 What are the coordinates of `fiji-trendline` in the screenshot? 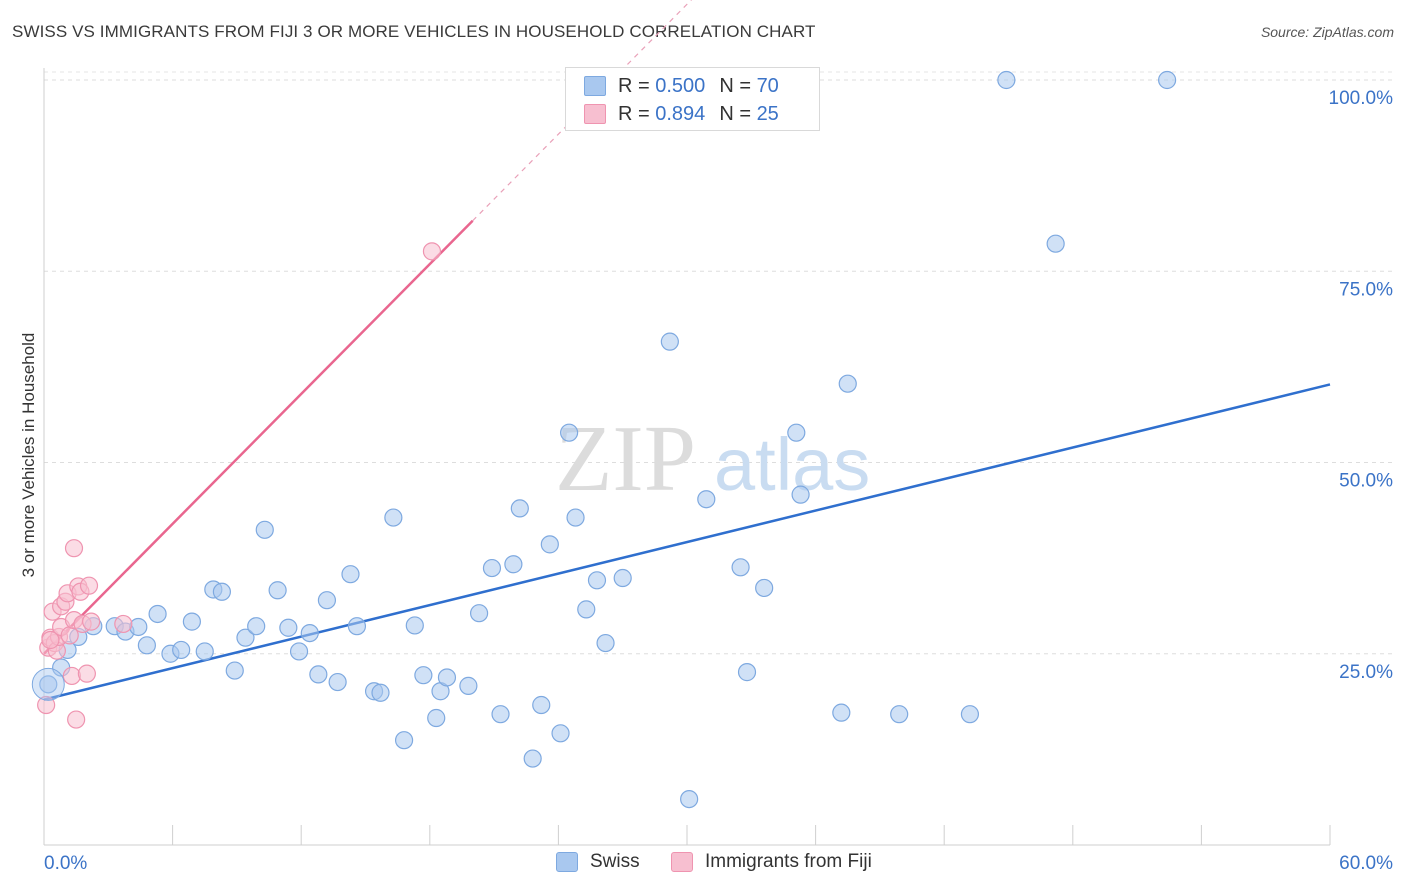 It's located at (258, 437).